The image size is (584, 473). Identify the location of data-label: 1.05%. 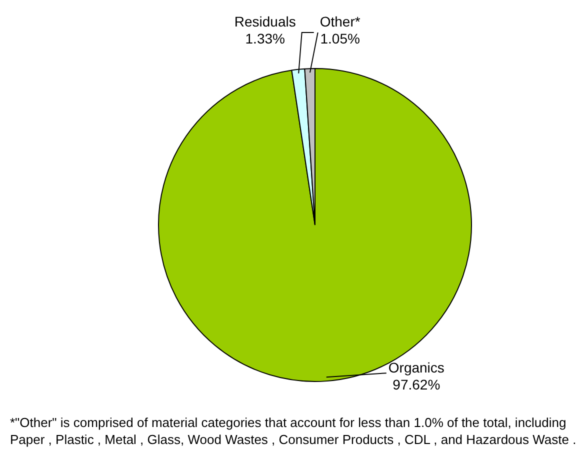
(340, 38).